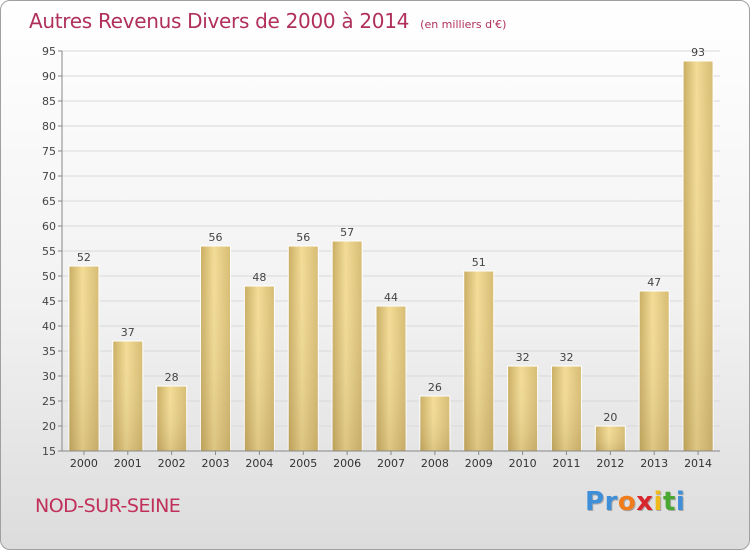  I want to click on x-tick-label: 2005, so click(303, 463).